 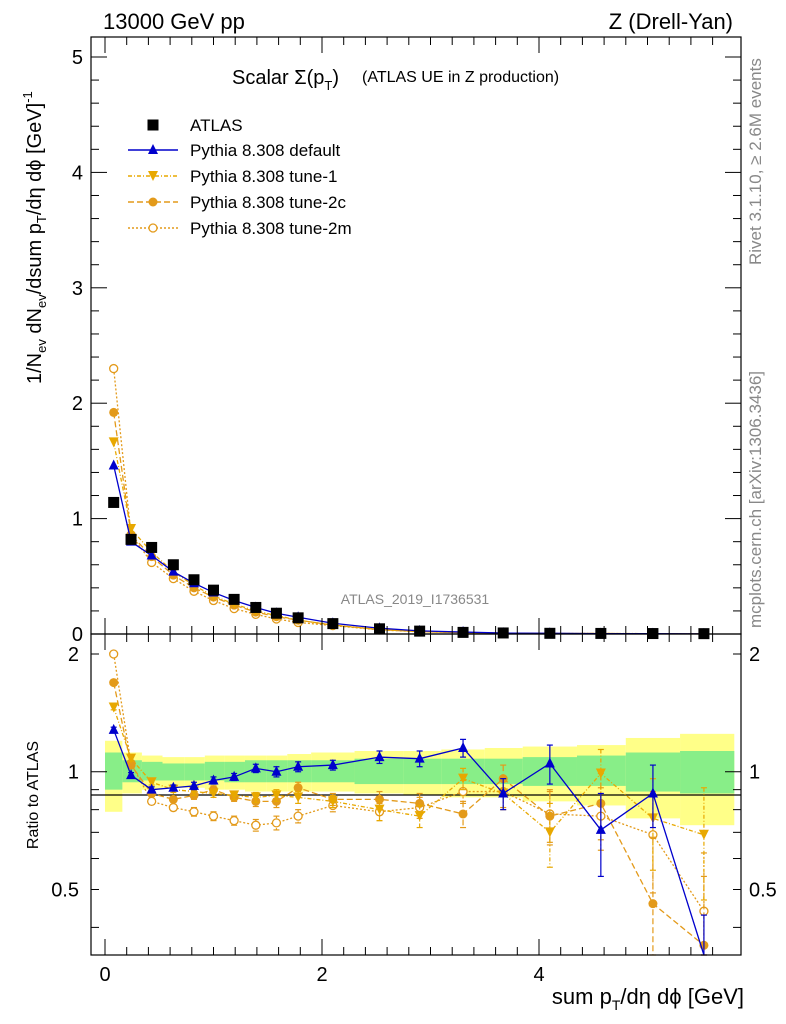 What do you see at coordinates (77, 346) in the screenshot?
I see `main-tick-labels: 0 1 2 3 4 5` at bounding box center [77, 346].